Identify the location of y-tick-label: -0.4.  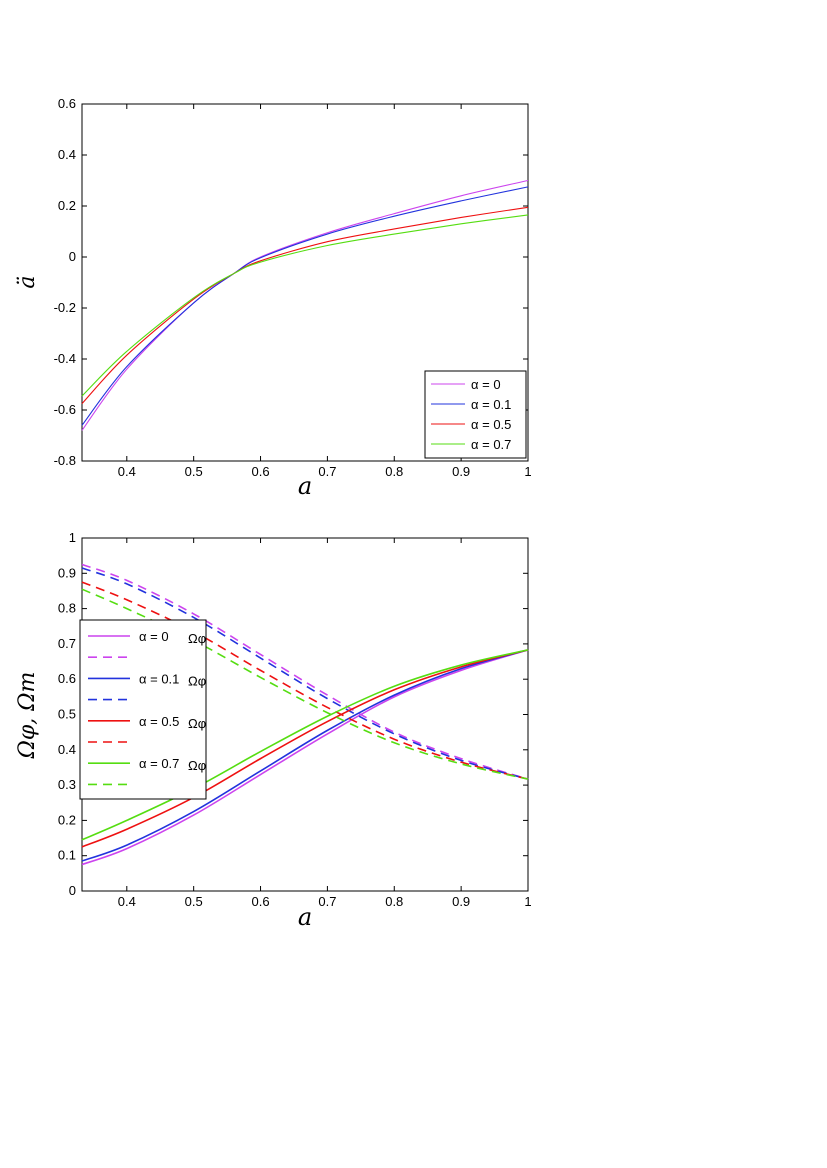
(65, 358).